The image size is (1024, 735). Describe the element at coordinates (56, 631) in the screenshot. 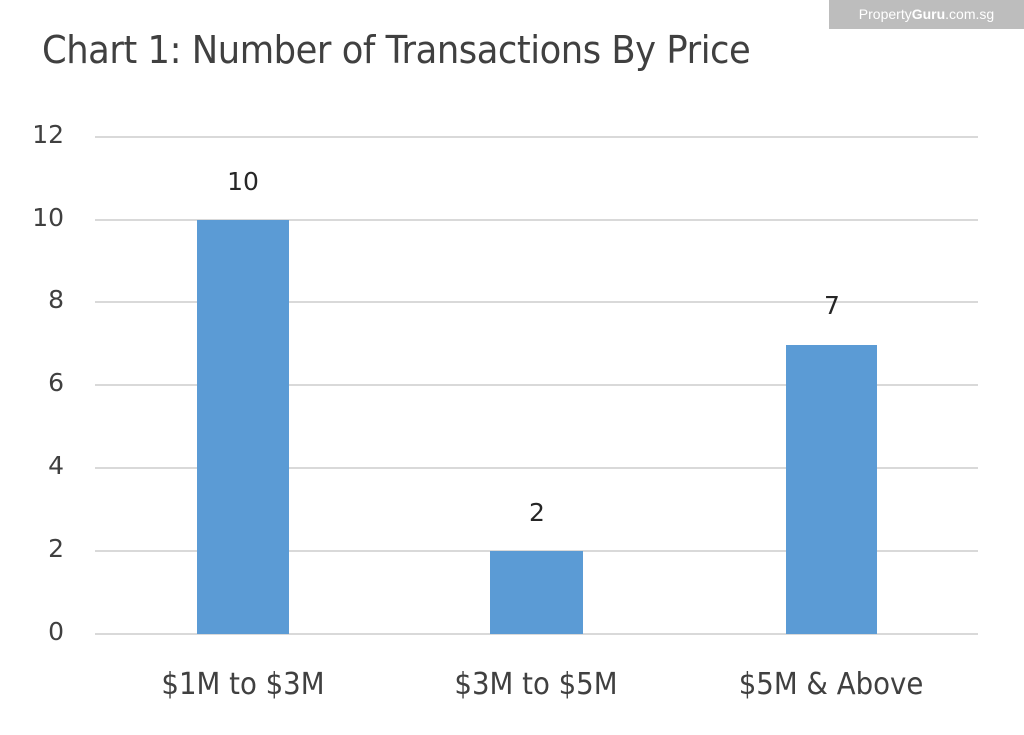

I see `y-tick-label: 0` at that location.